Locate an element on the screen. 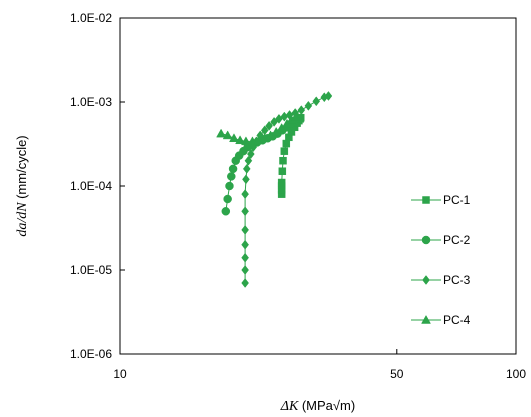  x-axis-title: ΔK (MPa√m) is located at coordinates (317, 406).